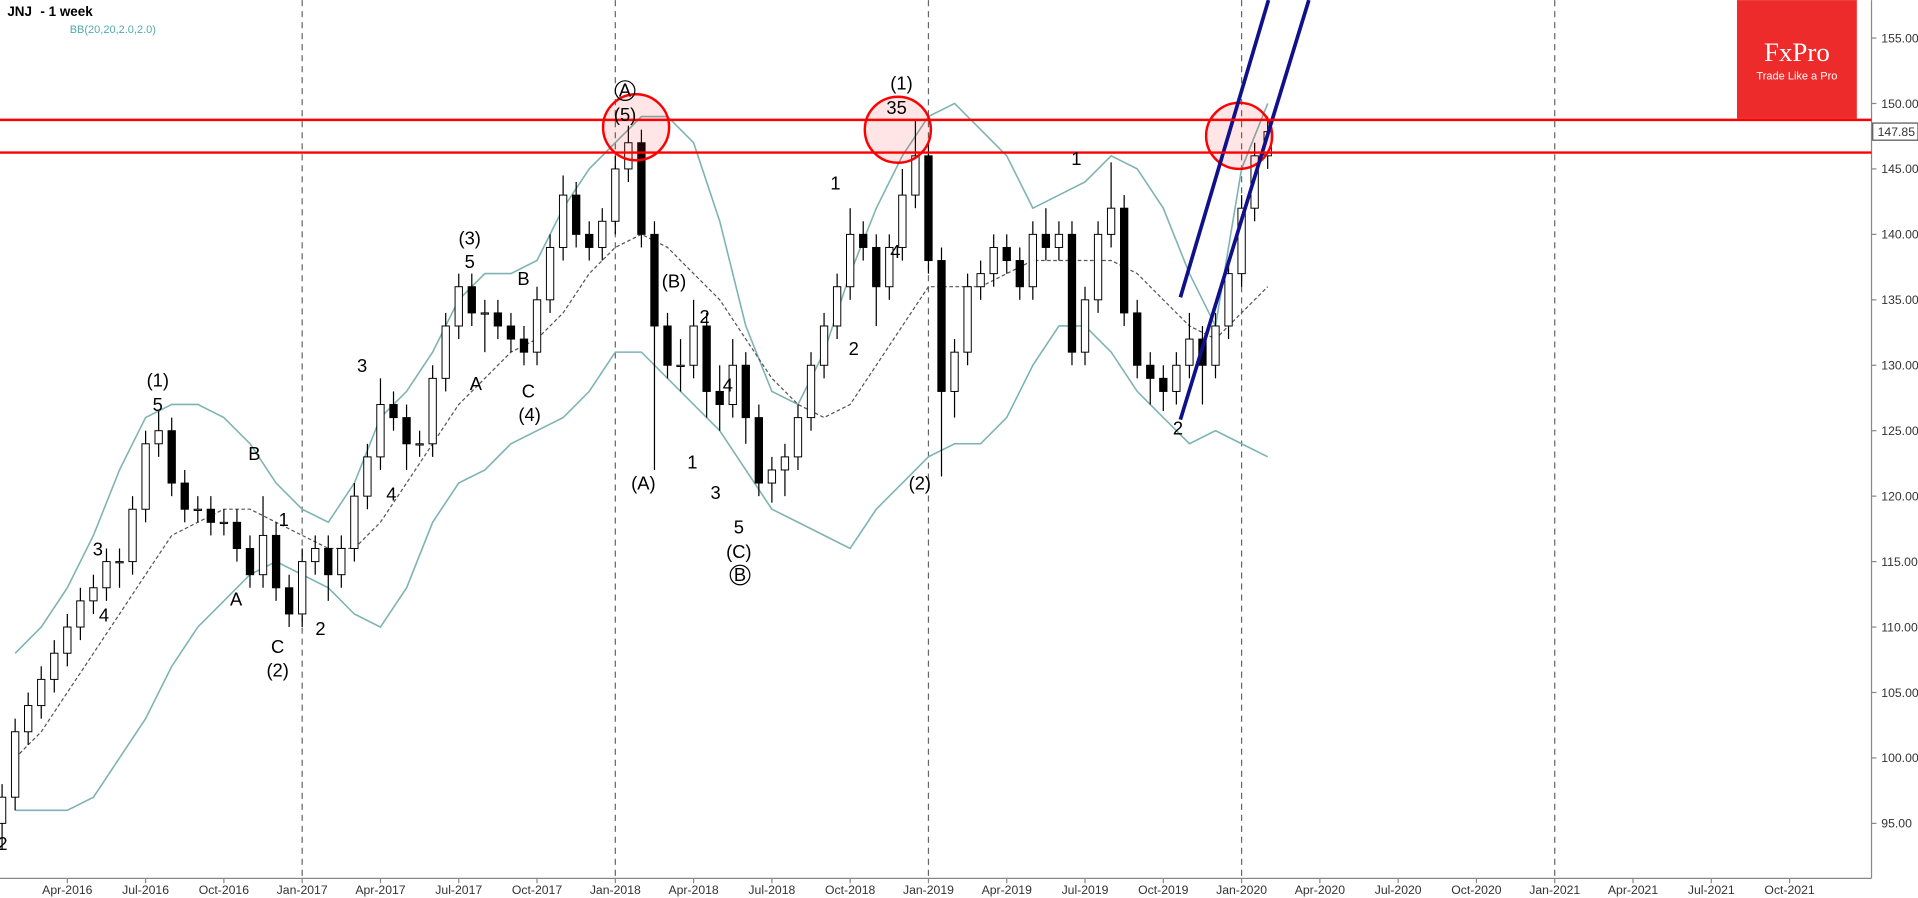  I want to click on y-tick-label: 100.00, so click(1899, 758).